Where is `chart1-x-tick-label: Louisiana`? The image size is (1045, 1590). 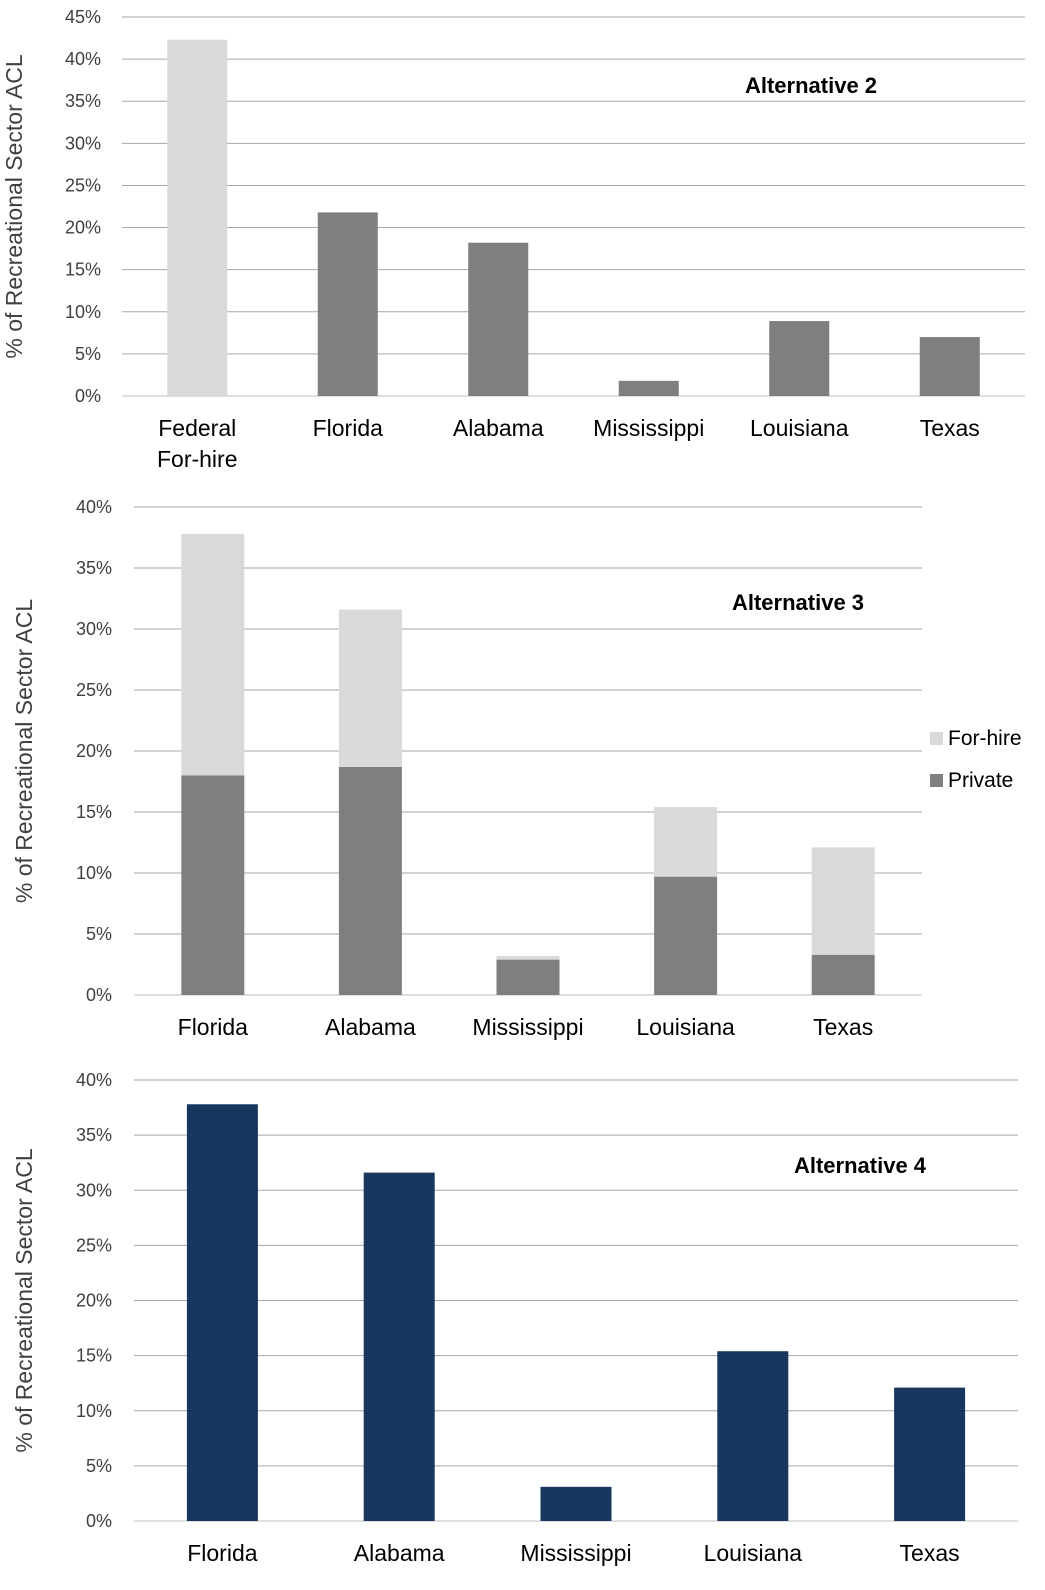
chart1-x-tick-label: Louisiana is located at coordinates (799, 428).